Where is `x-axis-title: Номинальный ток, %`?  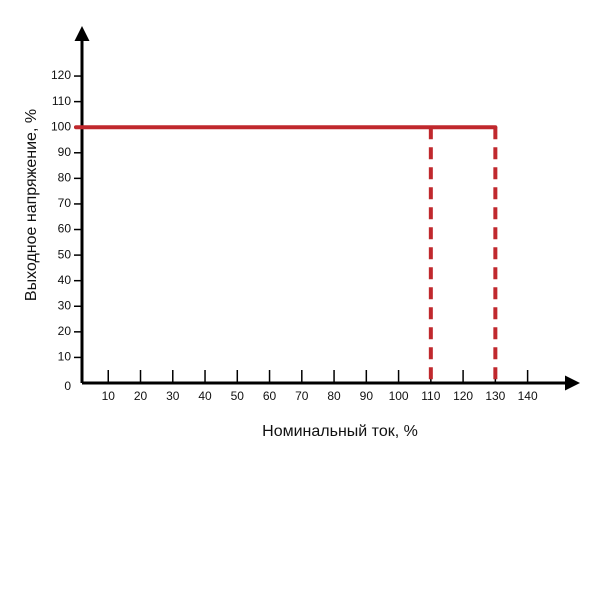
x-axis-title: Номинальный ток, % is located at coordinates (340, 431).